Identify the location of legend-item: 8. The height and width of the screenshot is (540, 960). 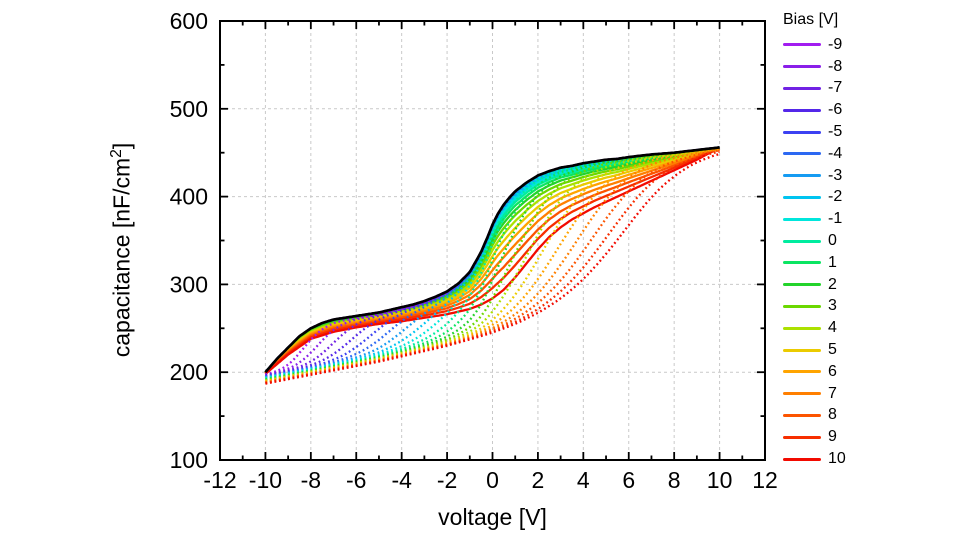
(814, 416).